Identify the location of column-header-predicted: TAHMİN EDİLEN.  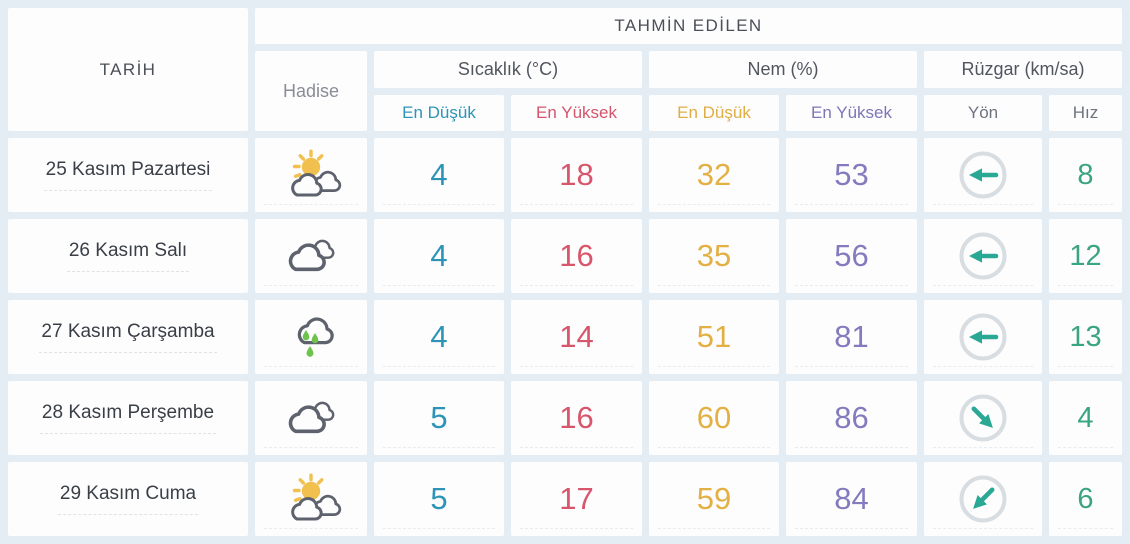
(688, 26).